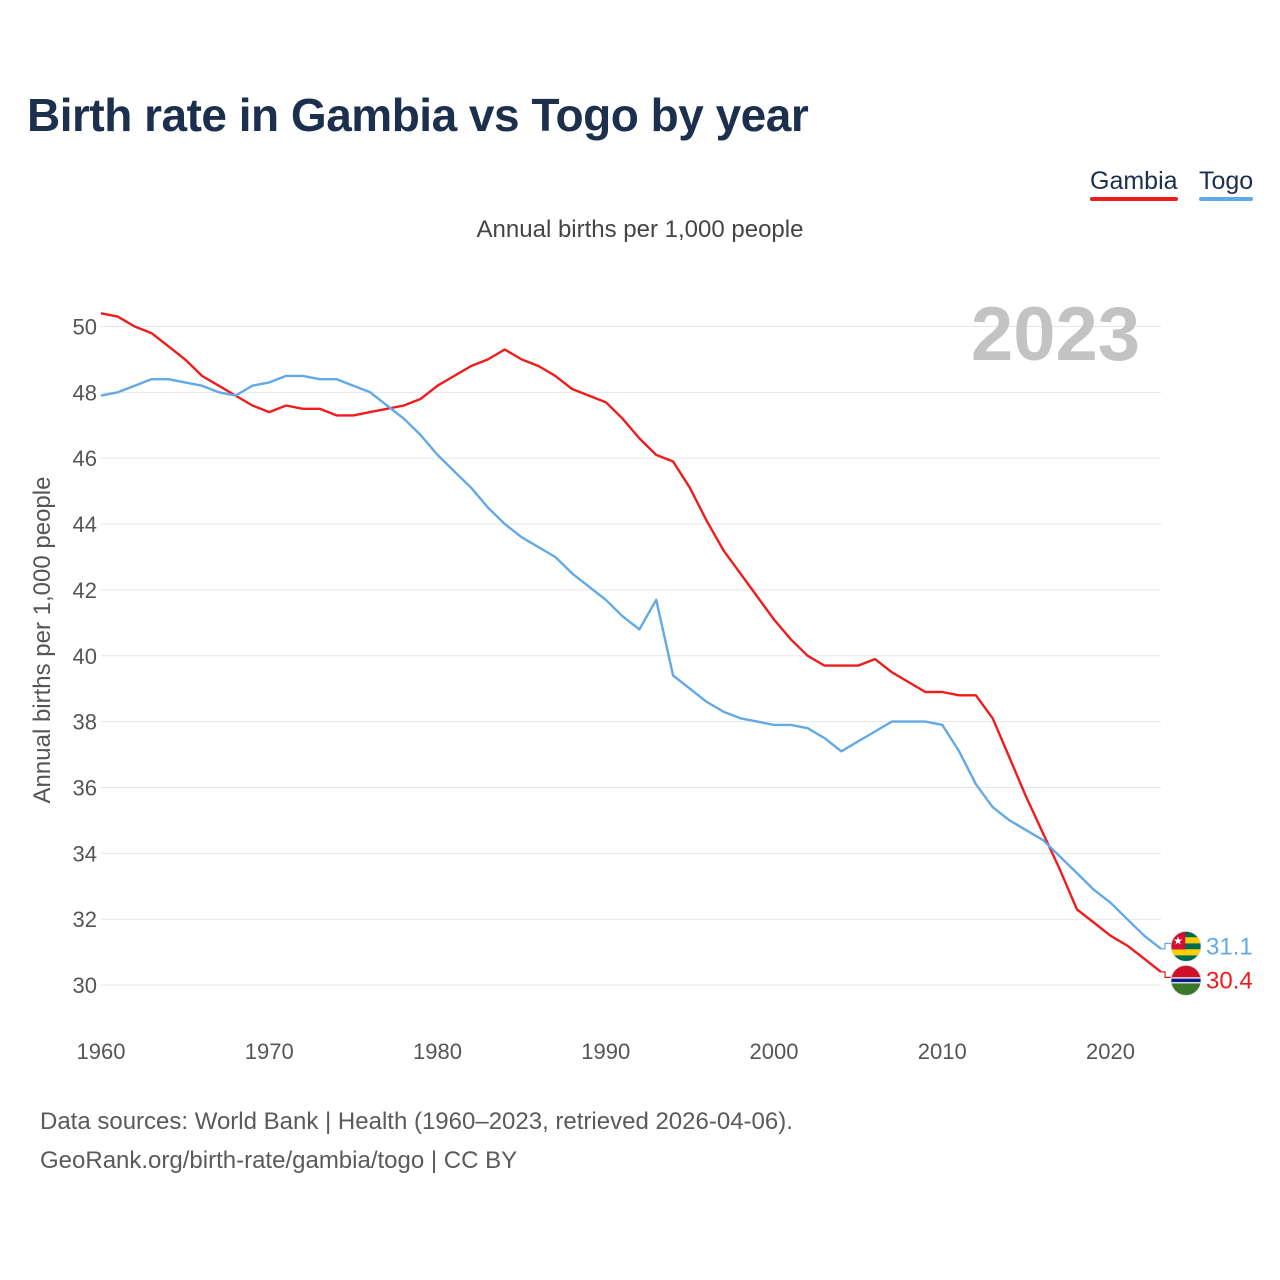  Describe the element at coordinates (85, 392) in the screenshot. I see `y-tick-label: 48` at that location.